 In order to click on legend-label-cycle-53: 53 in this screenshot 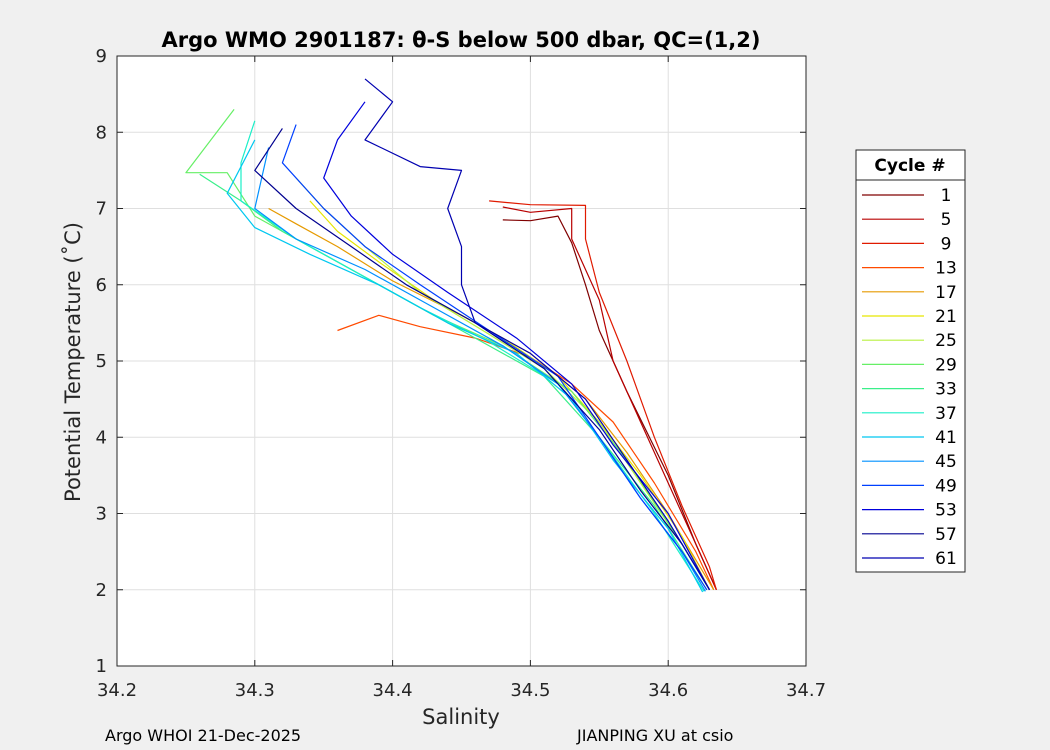, I will do `click(946, 511)`.